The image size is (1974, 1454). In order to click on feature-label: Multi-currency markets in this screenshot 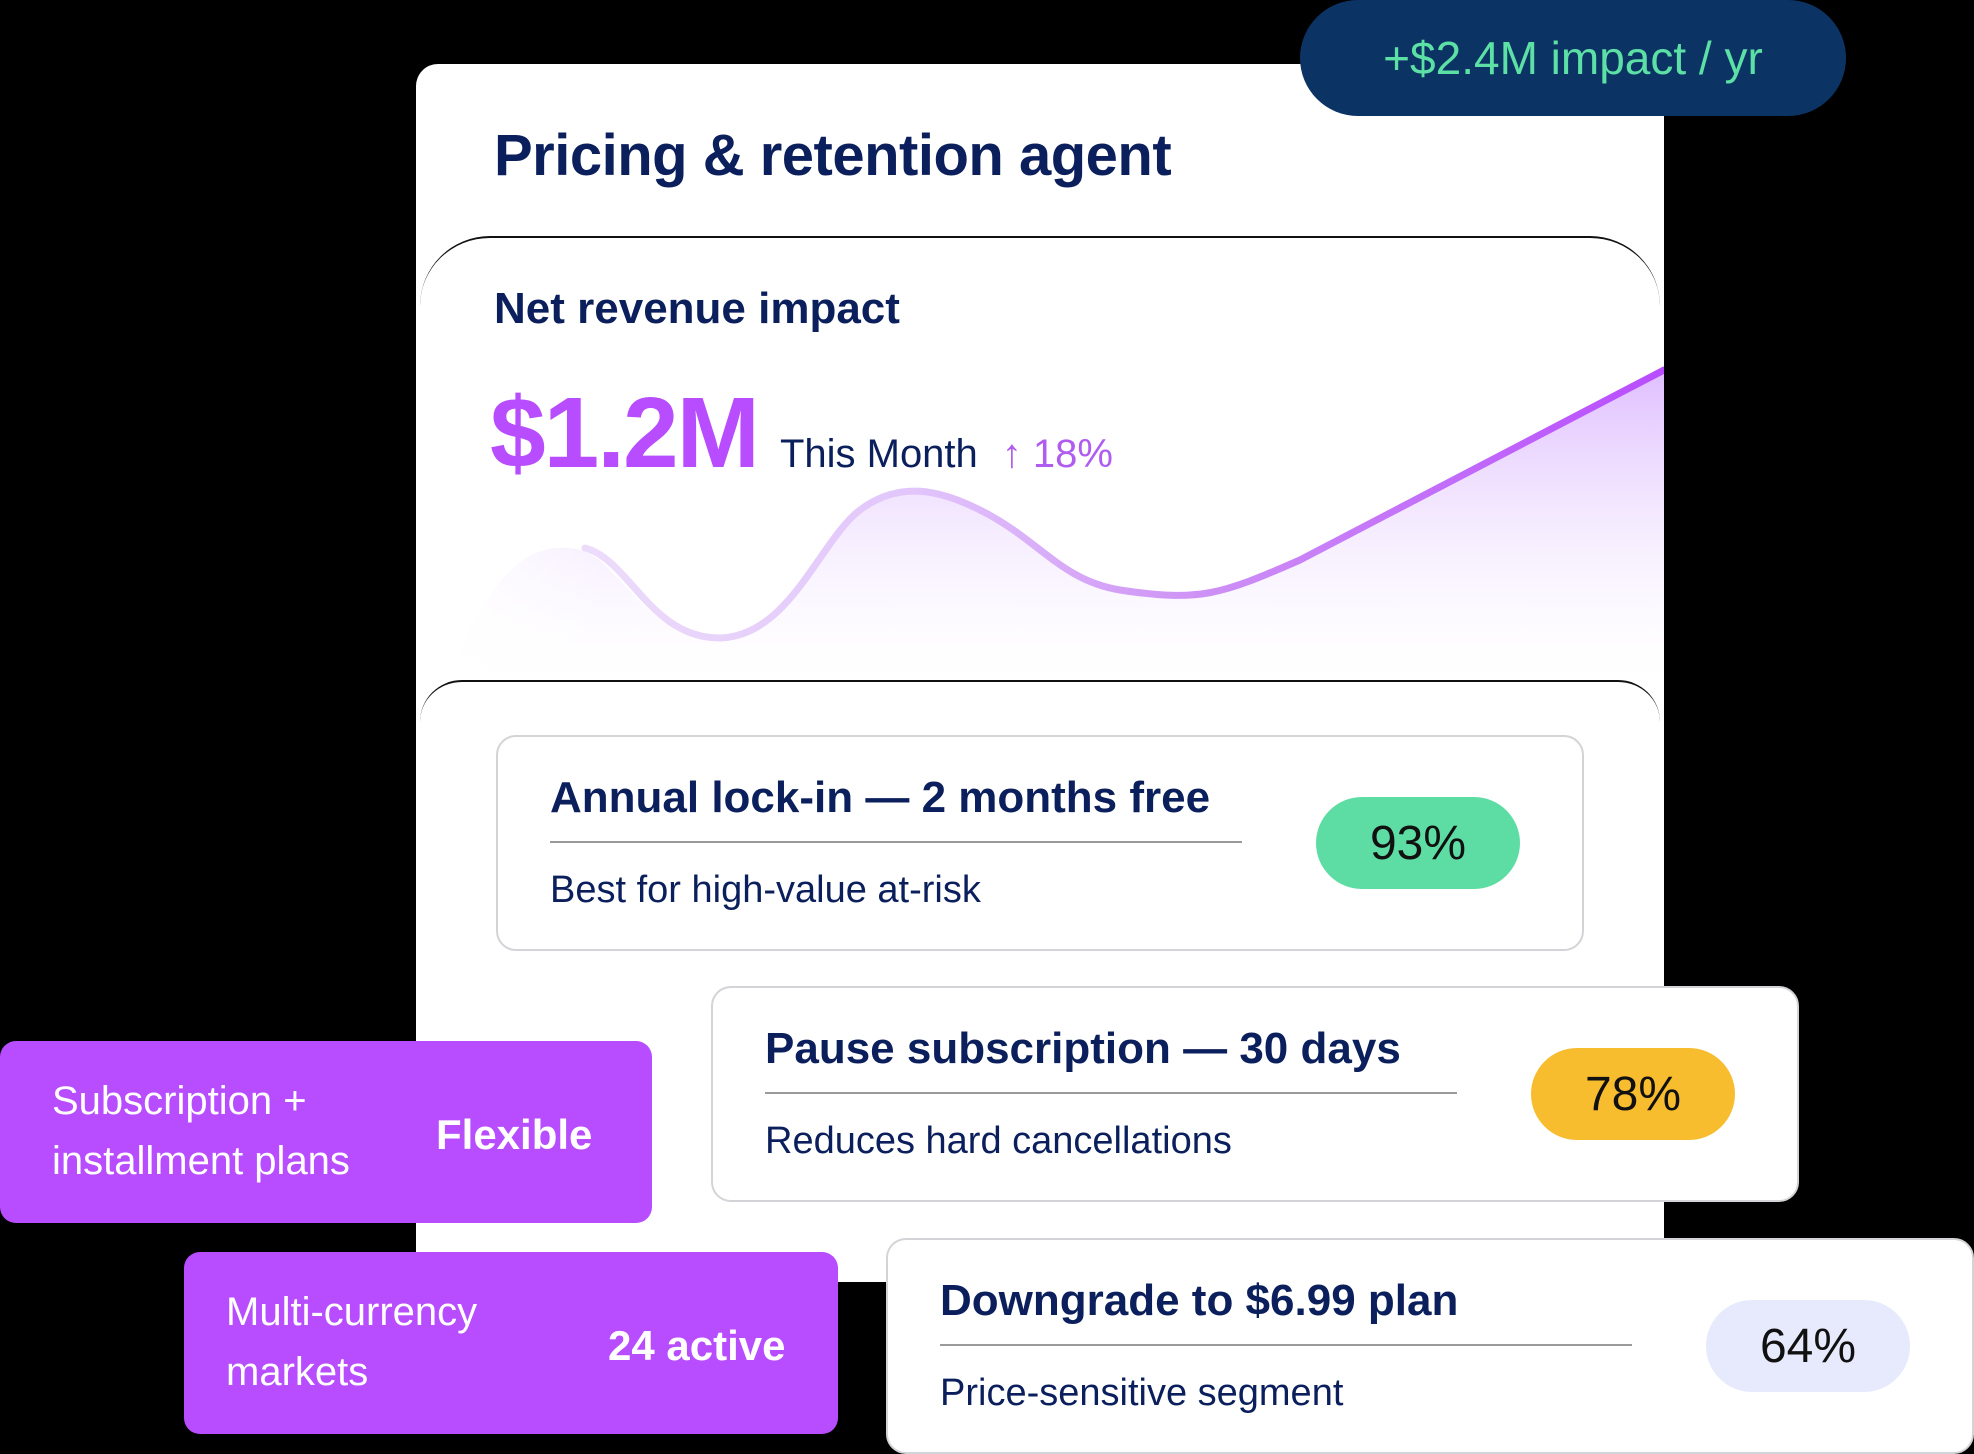, I will do `click(352, 1342)`.